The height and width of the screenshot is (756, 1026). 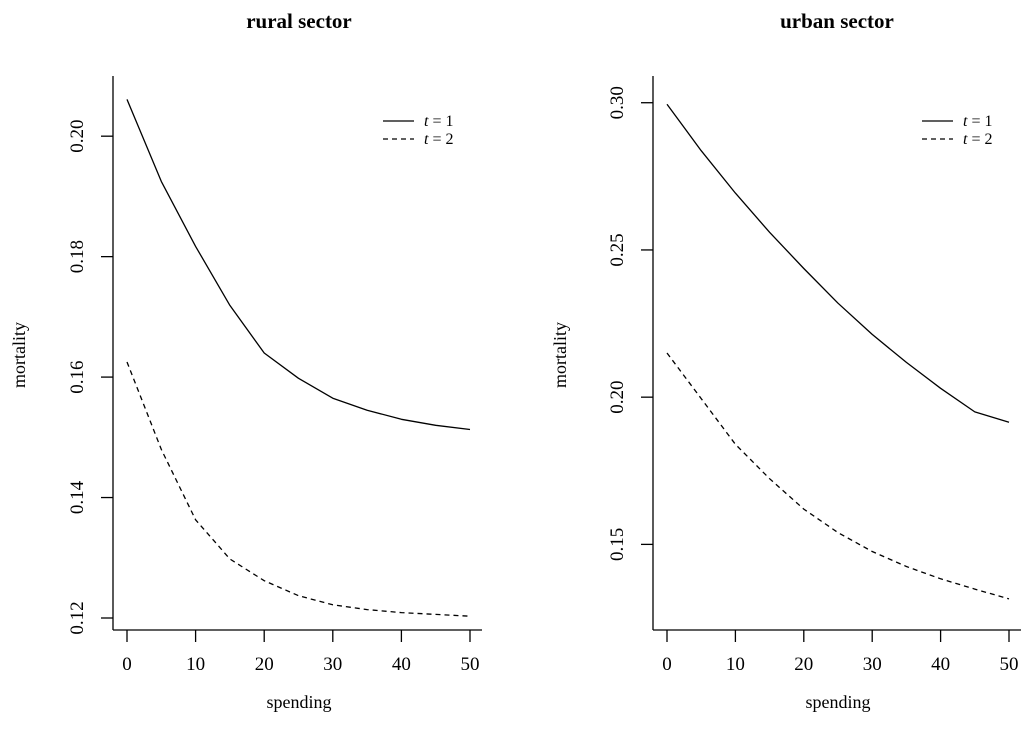 I want to click on chart-2-legend-label-2: t = 2, so click(x=977, y=139).